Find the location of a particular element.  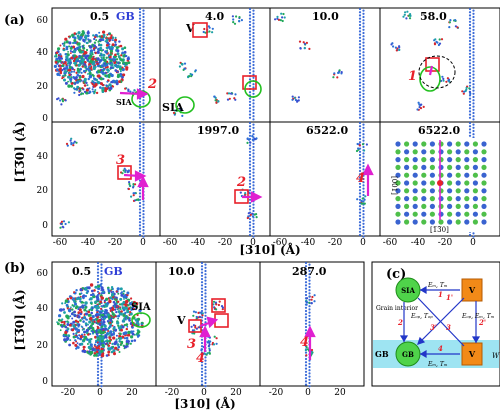

arrow-number: 4 is located at coordinates (440, 348).